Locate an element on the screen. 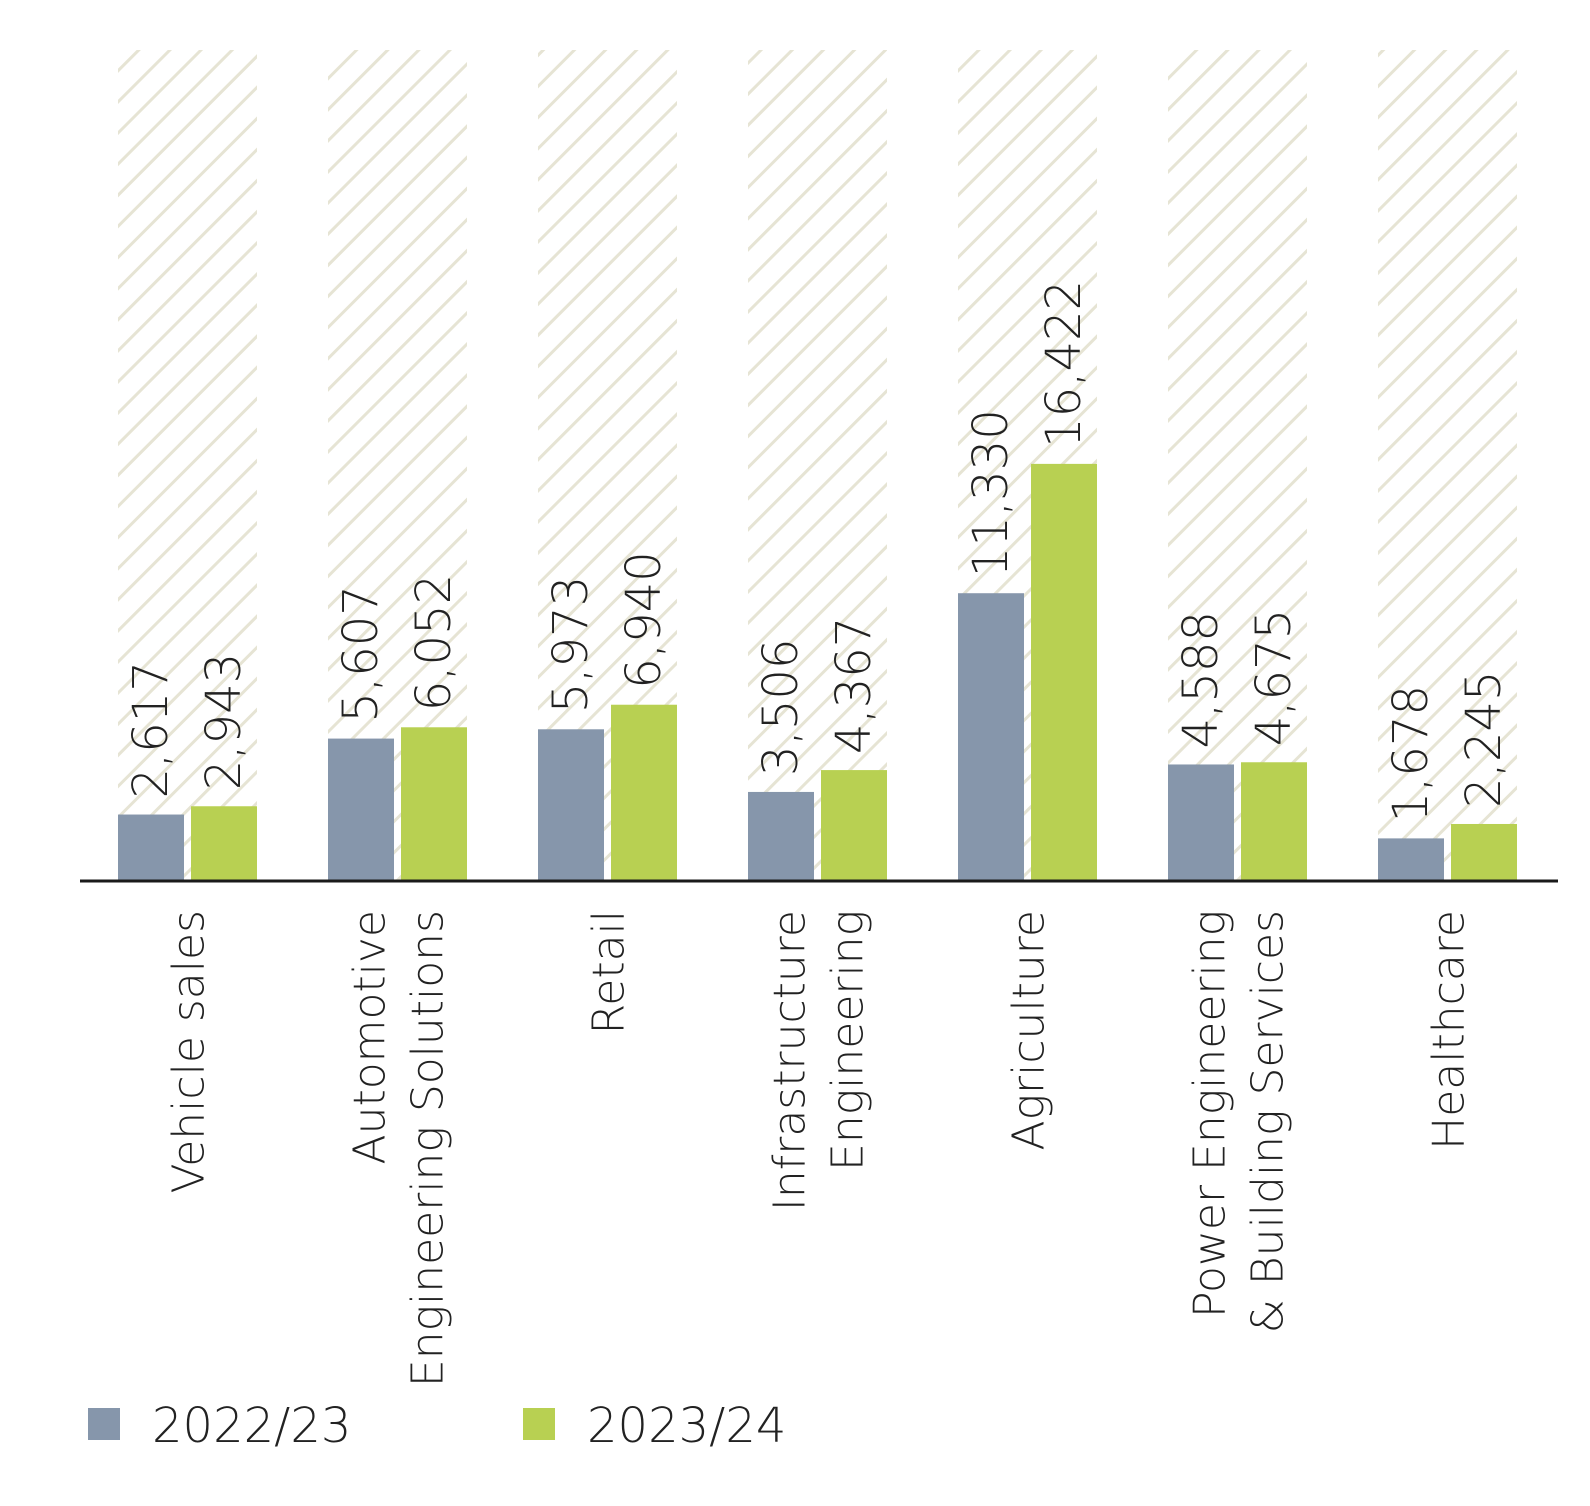  legend-item: 2022/23 is located at coordinates (219, 1426).